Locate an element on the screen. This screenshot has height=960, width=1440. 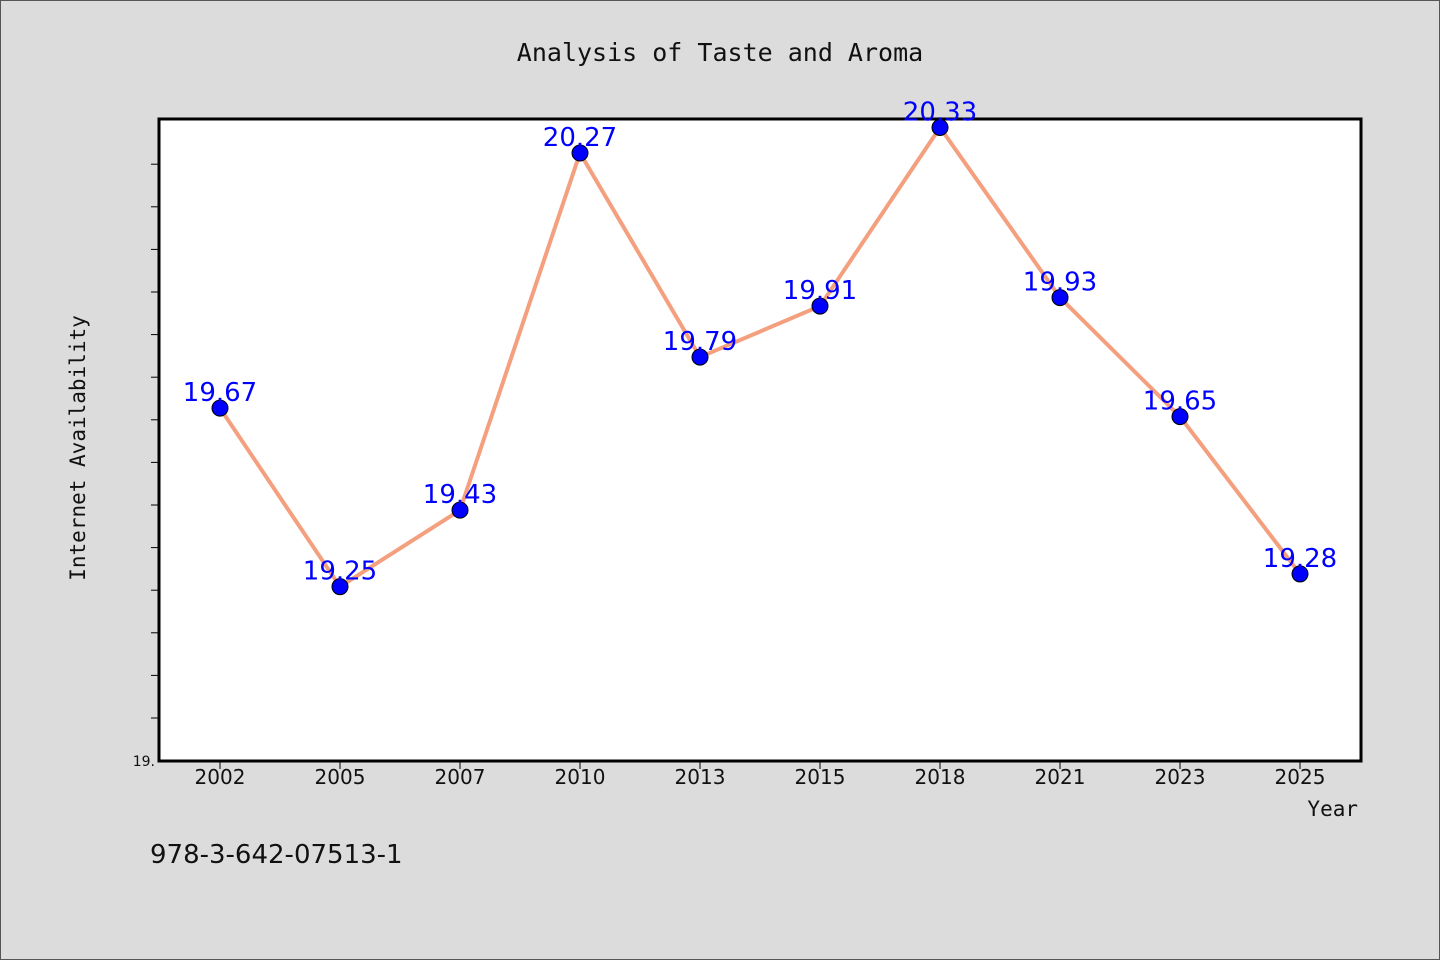
x-tick-label: 2002 is located at coordinates (220, 777).